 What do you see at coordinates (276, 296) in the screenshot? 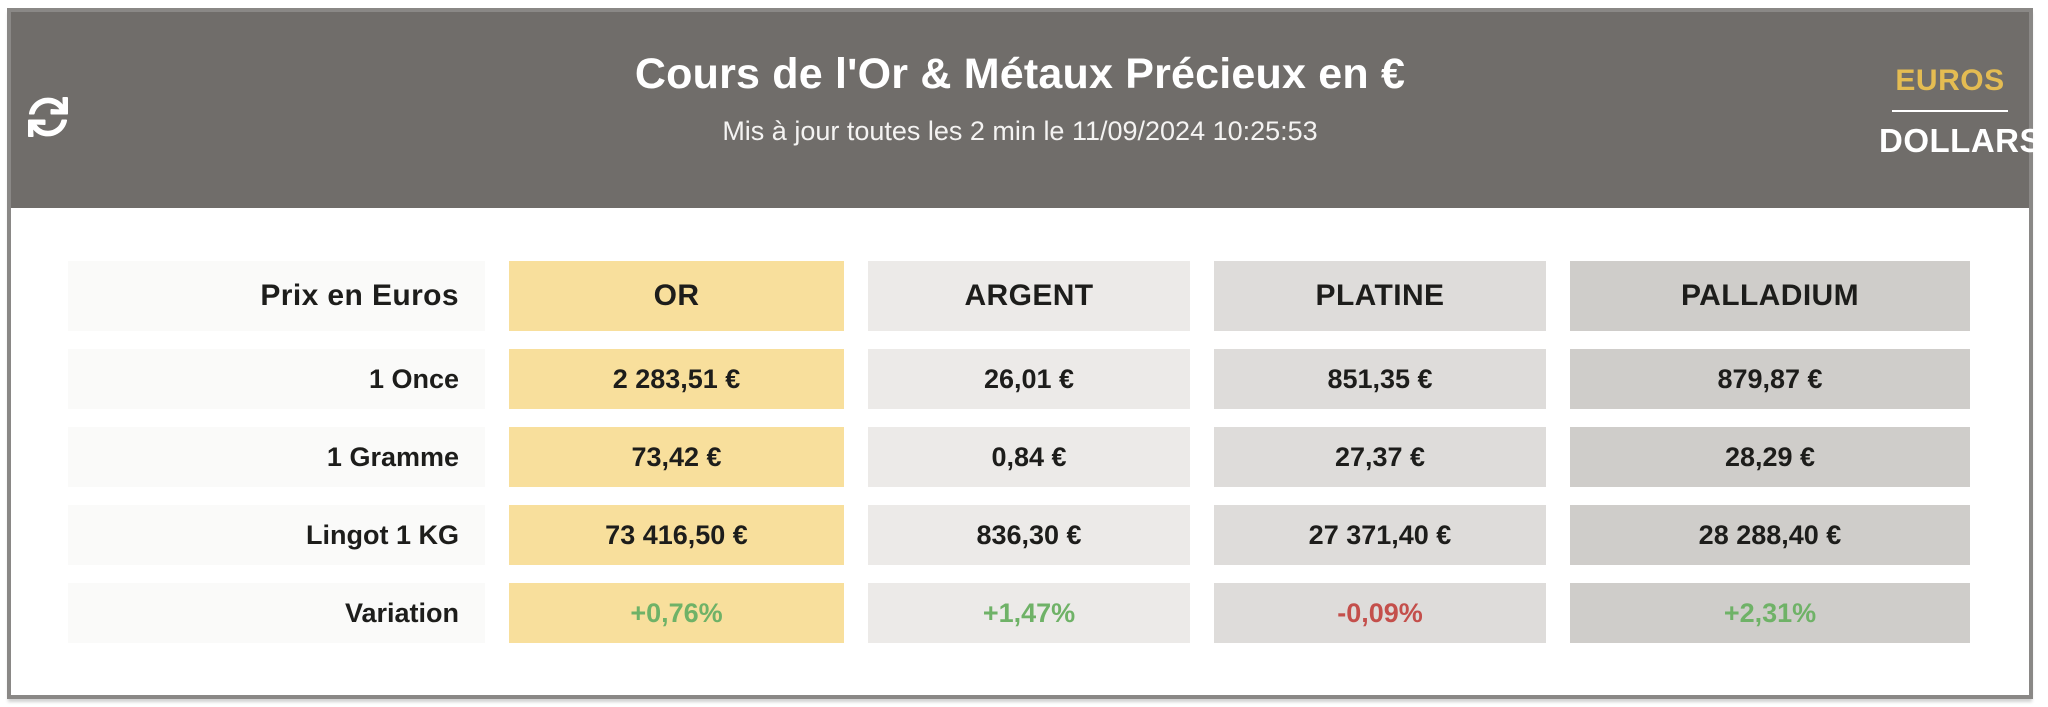
I see `table-corner-label: Prix en Euros` at bounding box center [276, 296].